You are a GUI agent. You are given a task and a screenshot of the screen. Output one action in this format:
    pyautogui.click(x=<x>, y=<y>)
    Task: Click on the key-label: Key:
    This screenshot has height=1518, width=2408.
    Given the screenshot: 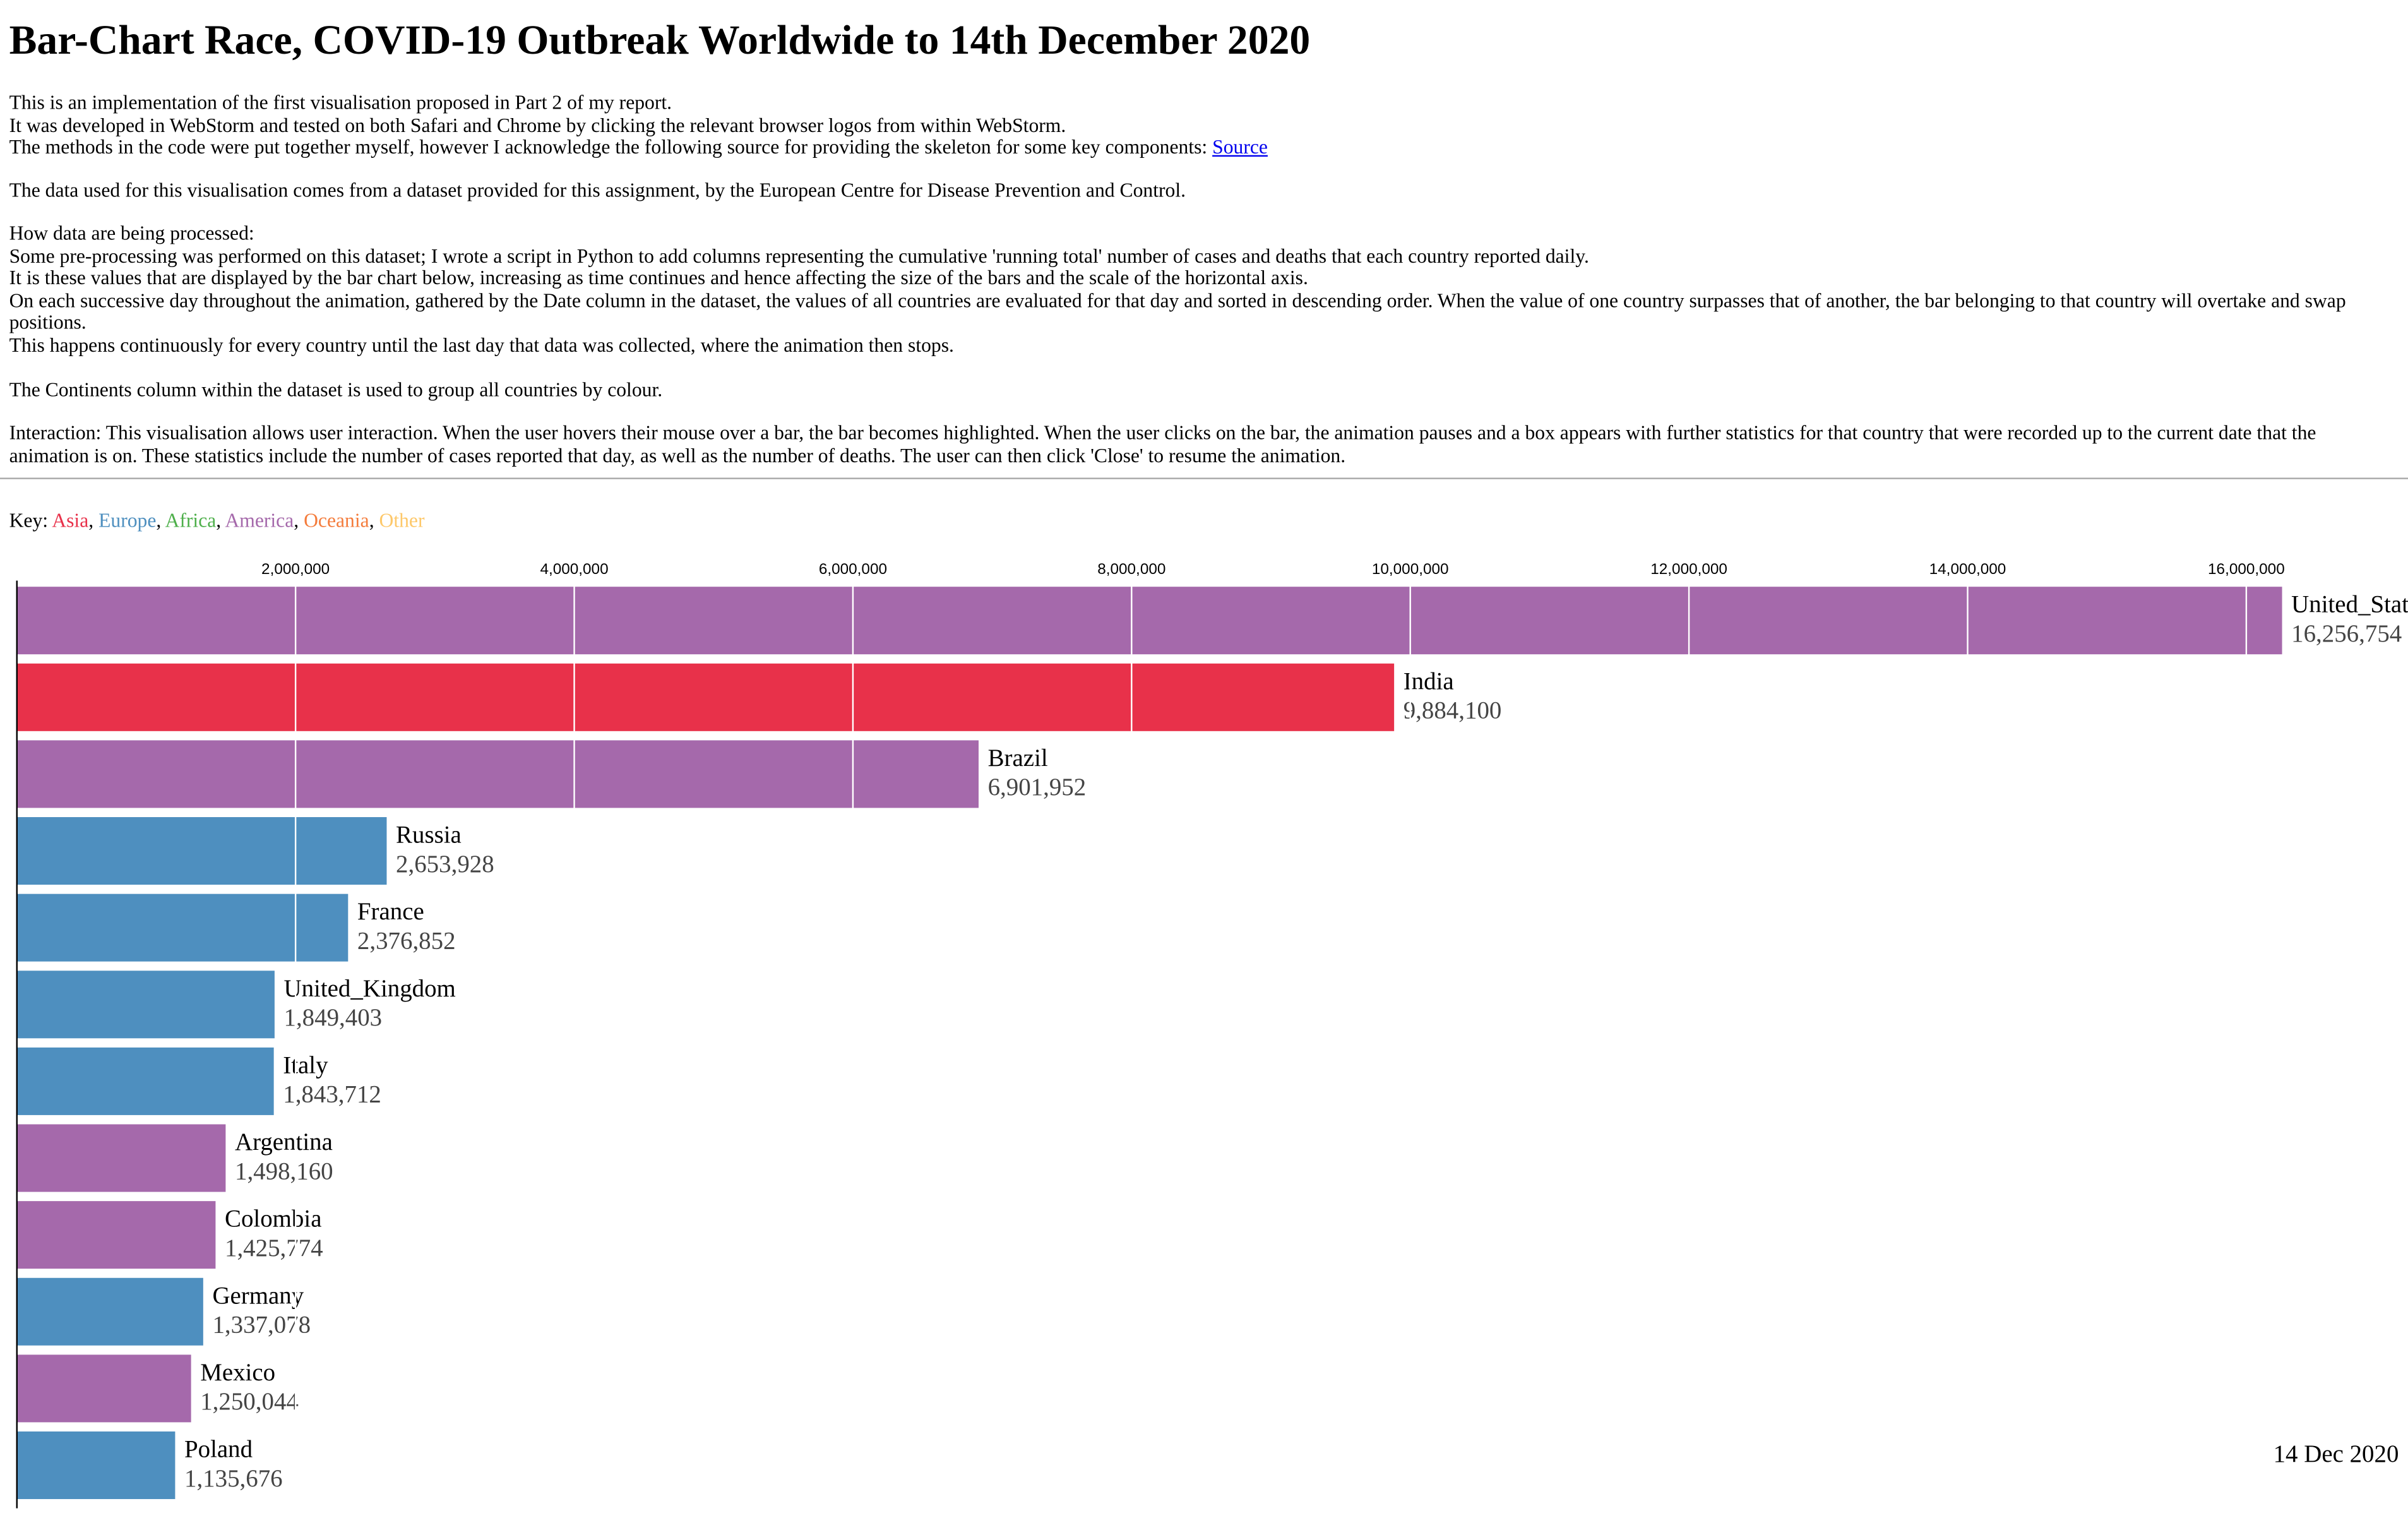 What is the action you would take?
    pyautogui.click(x=29, y=520)
    